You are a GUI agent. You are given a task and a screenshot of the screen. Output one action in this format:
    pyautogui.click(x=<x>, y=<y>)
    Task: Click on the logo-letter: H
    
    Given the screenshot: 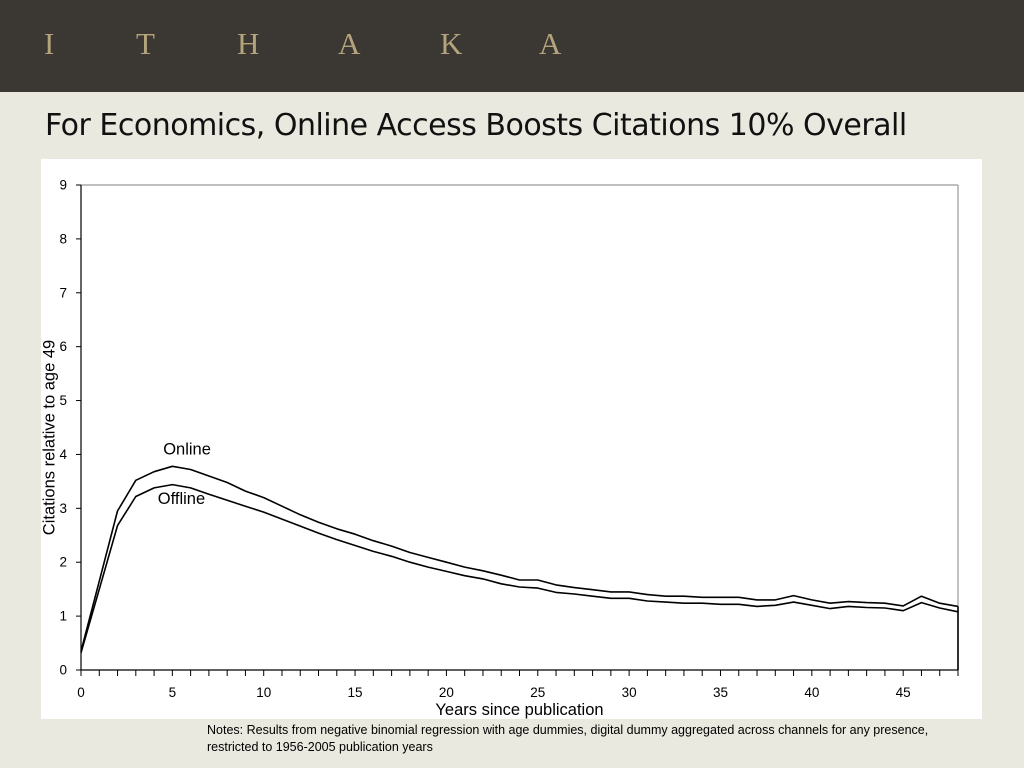 What is the action you would take?
    pyautogui.click(x=248, y=43)
    